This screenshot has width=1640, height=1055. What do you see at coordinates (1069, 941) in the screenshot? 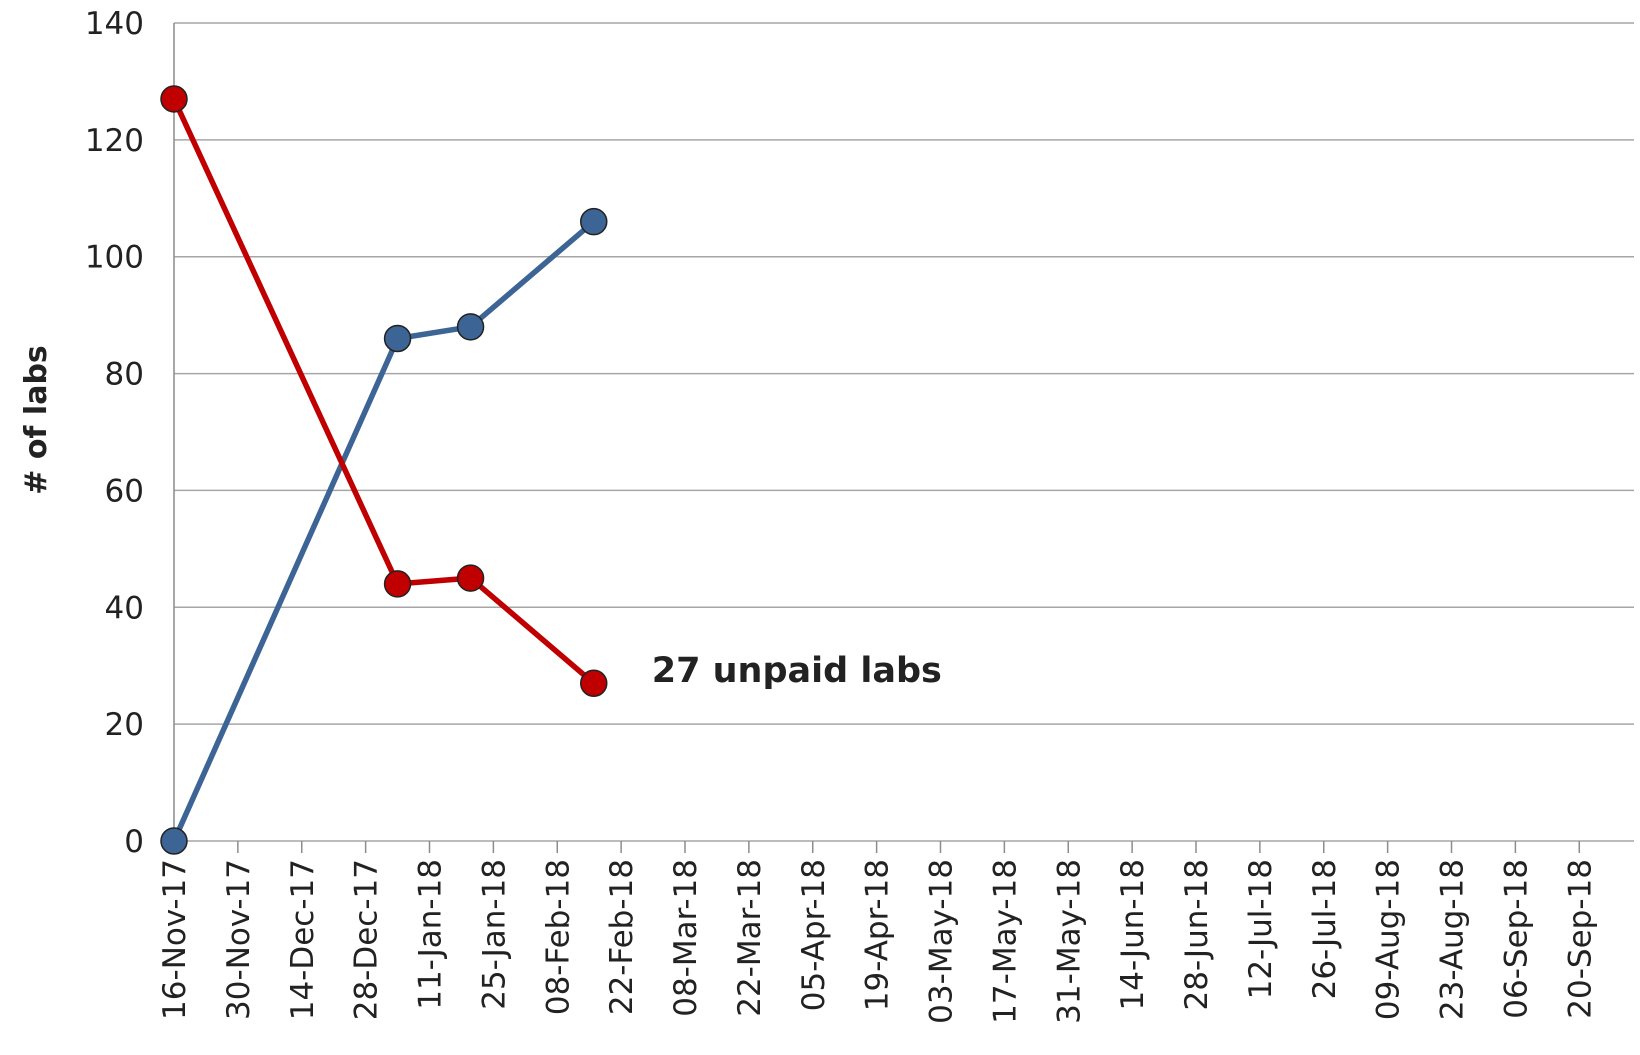
I see `x-tick-label: 31-May-18` at bounding box center [1069, 941].